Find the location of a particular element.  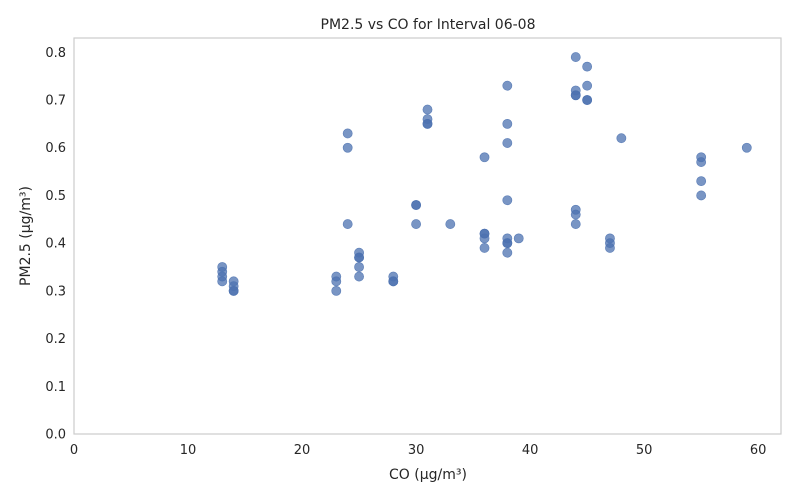

x-tick-label: 60 is located at coordinates (758, 450).